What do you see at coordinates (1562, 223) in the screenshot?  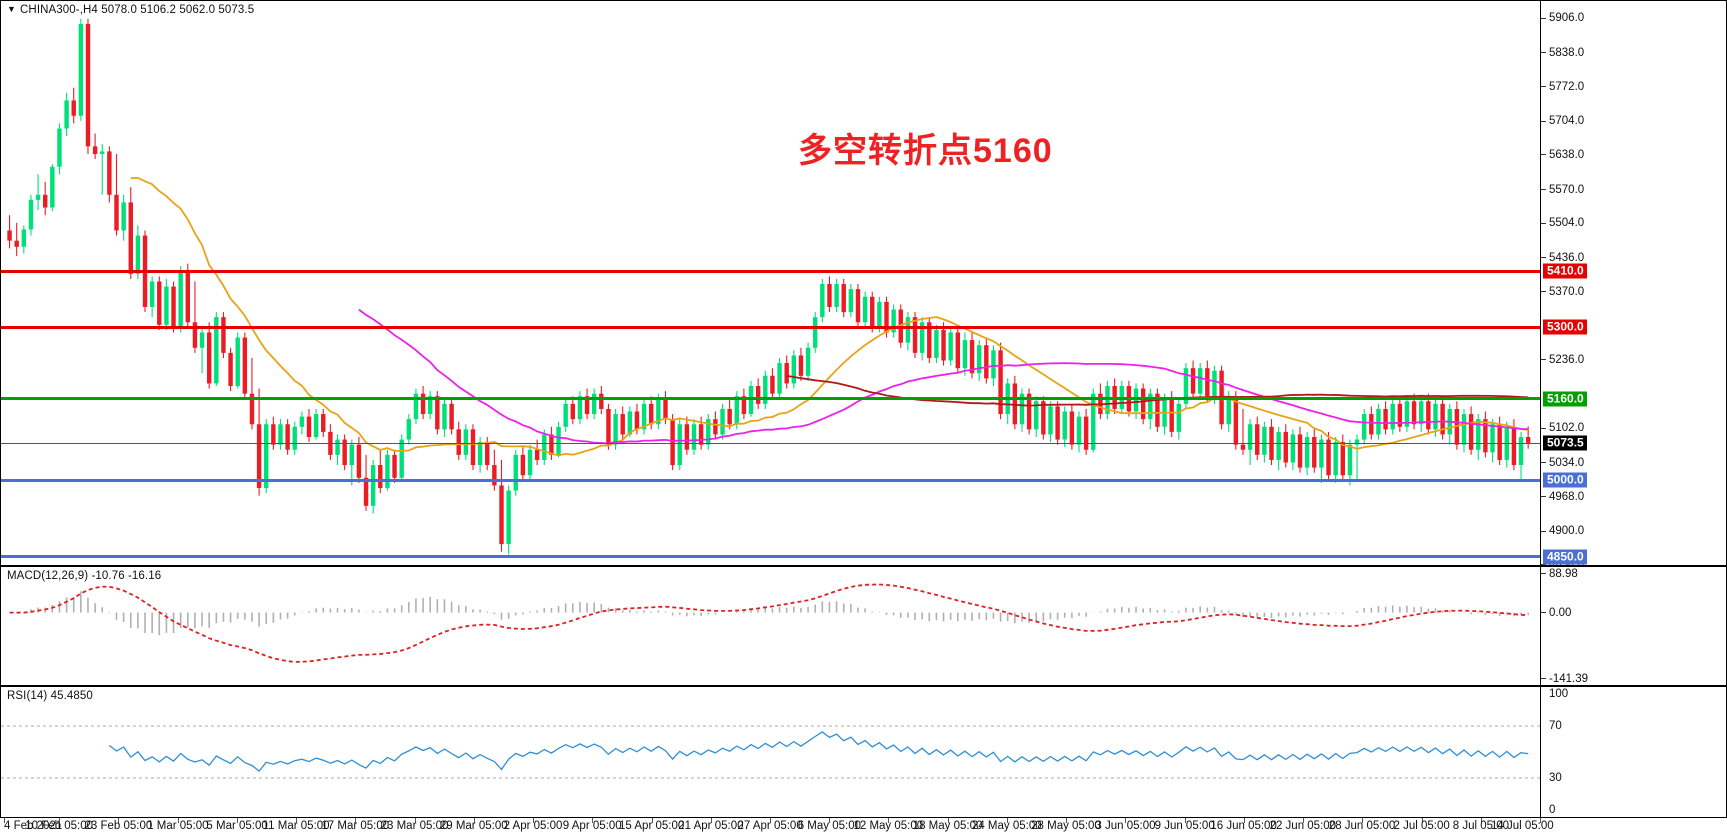 I see `price-axis-tick: 5504.0` at bounding box center [1562, 223].